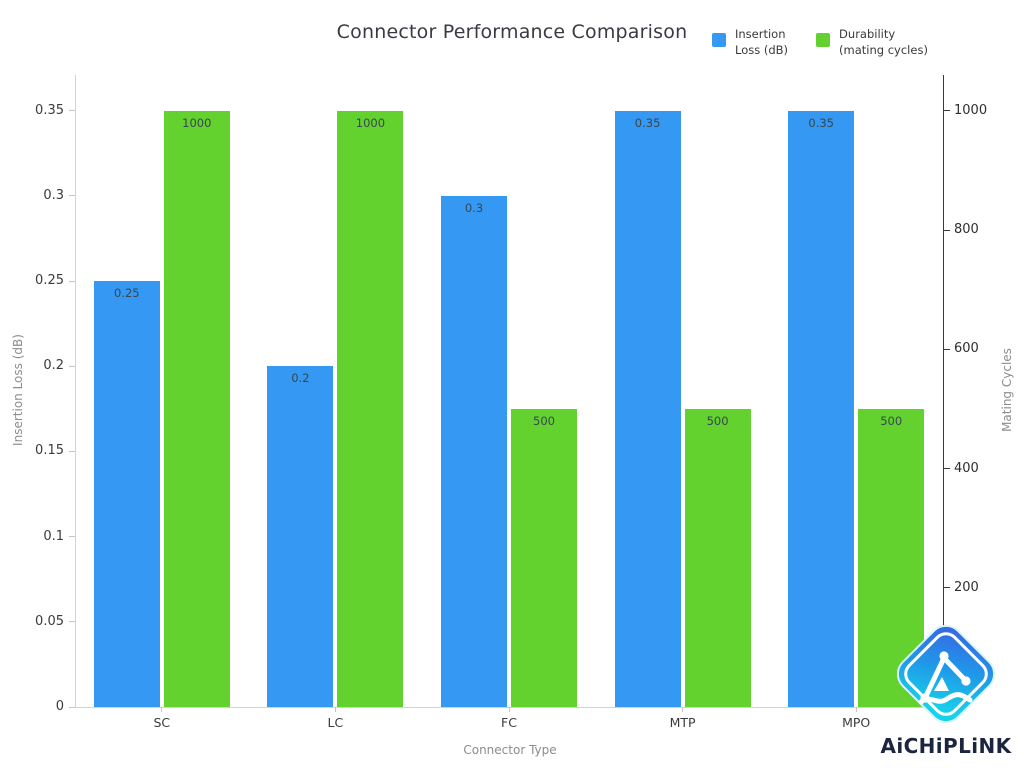 The width and height of the screenshot is (1024, 768). What do you see at coordinates (59, 706) in the screenshot?
I see `y-axis-left-tick-label: 0` at bounding box center [59, 706].